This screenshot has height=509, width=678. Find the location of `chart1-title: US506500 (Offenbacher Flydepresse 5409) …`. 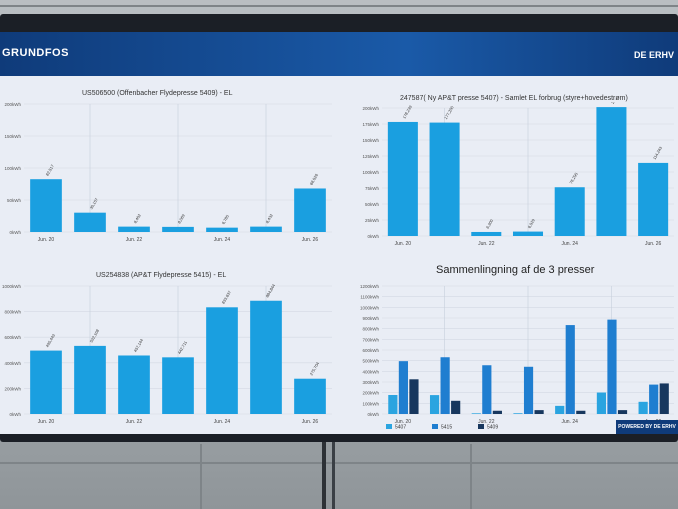

chart1-title: US506500 (Offenbacher Flydepresse 5409) … is located at coordinates (157, 93).